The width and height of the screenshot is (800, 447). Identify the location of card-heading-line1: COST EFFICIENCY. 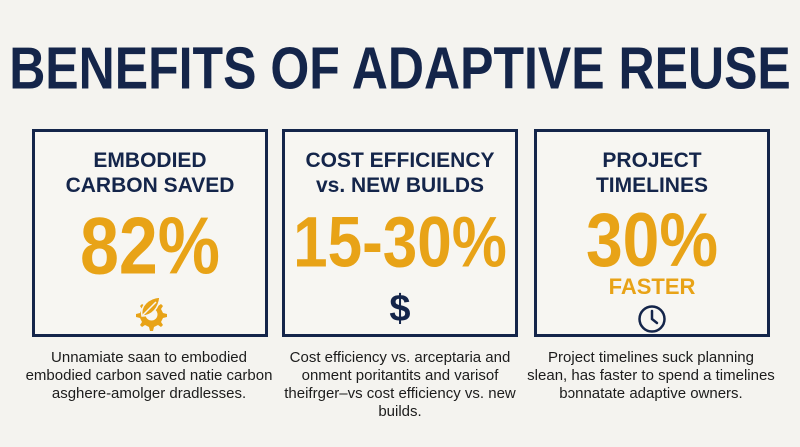
(400, 160).